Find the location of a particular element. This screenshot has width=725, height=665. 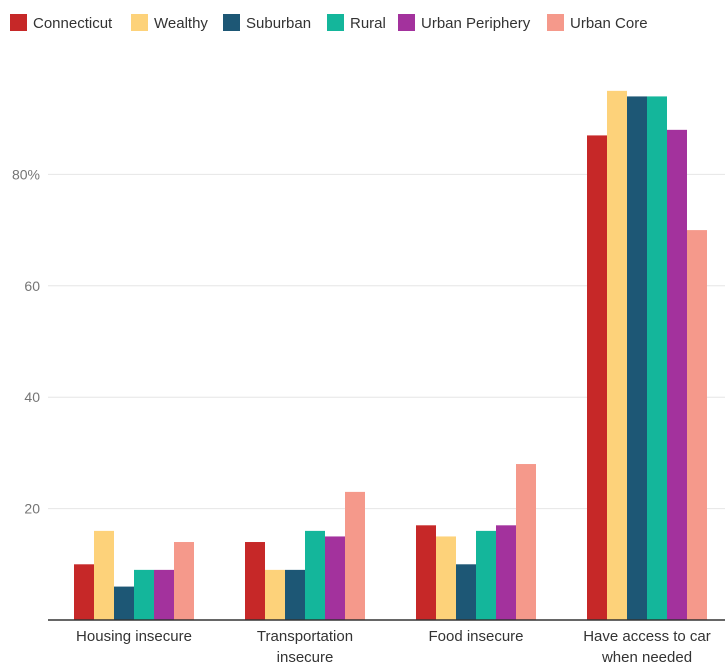

y-tick-label: 80% is located at coordinates (26, 174).